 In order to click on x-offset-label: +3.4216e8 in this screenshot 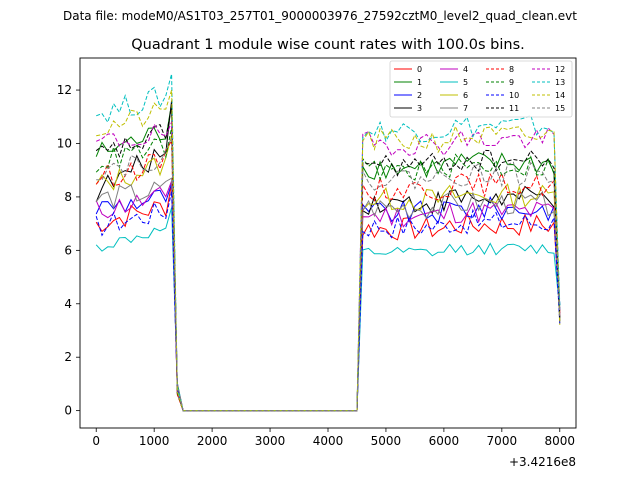, I will do `click(542, 462)`.